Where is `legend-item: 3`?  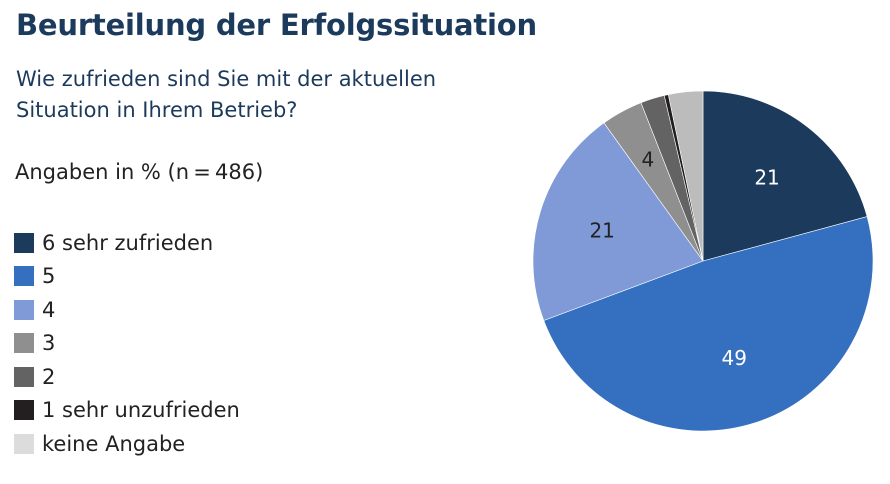 legend-item: 3 is located at coordinates (127, 344).